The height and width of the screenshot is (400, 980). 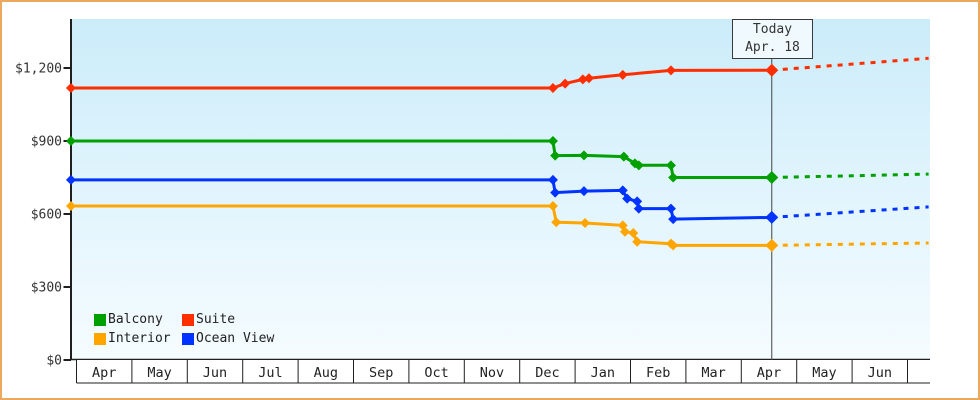 I want to click on today-annotation-box: Today Apr. 18, so click(x=772, y=39).